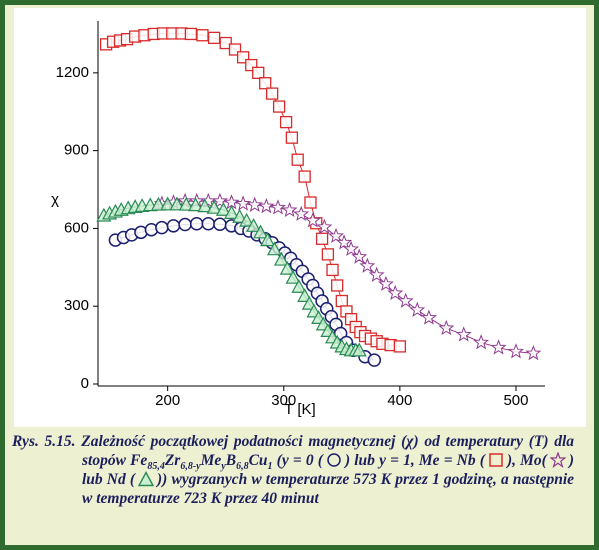  Describe the element at coordinates (334, 460) in the screenshot. I see `circle-icon` at that location.